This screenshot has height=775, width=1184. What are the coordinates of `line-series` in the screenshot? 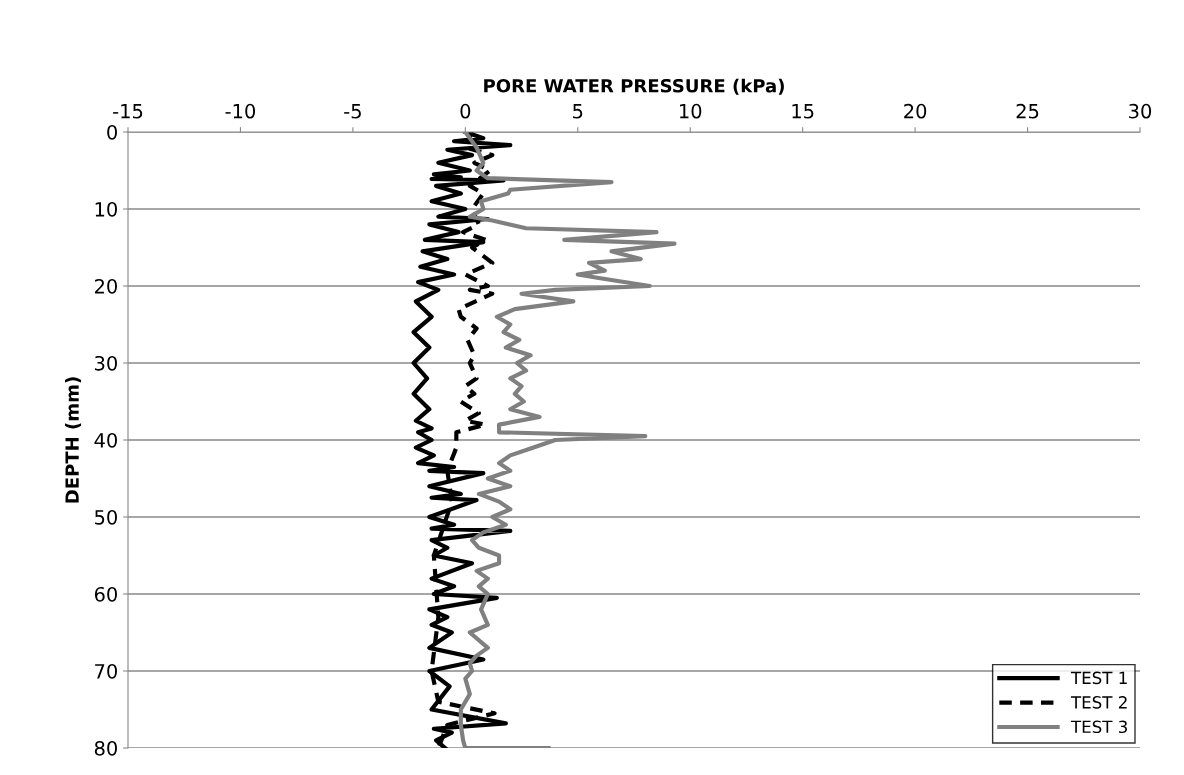 It's located at (462, 440).